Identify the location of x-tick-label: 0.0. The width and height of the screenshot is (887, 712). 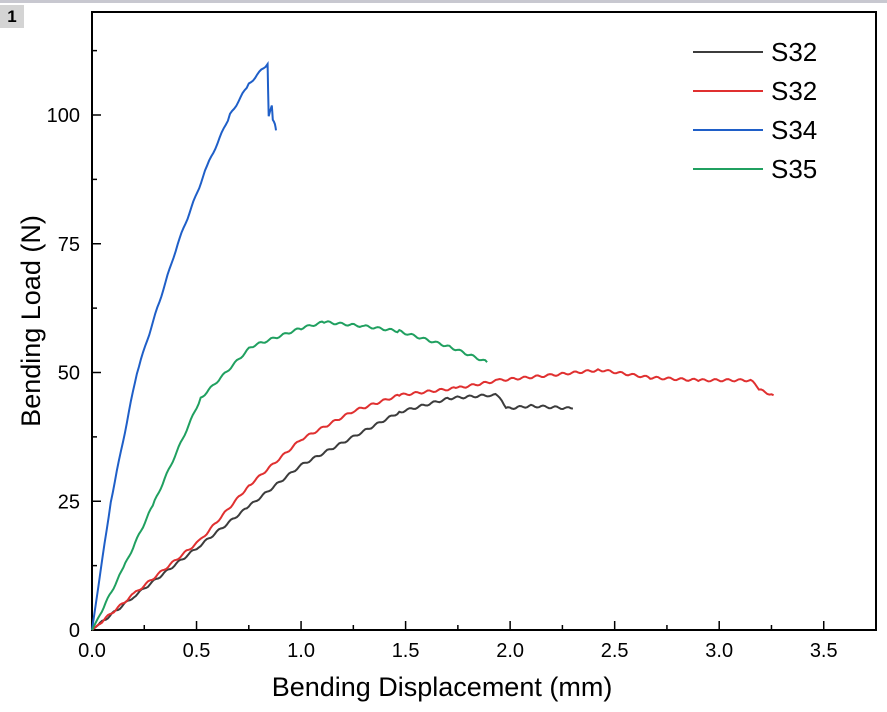
(92, 651).